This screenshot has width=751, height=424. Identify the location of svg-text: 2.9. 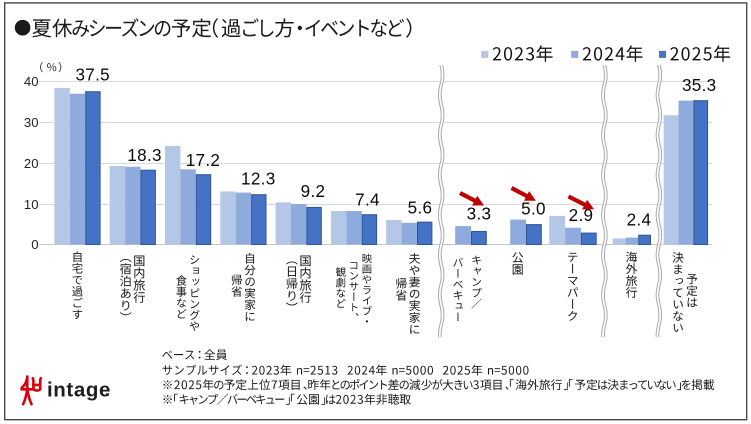
(581, 215).